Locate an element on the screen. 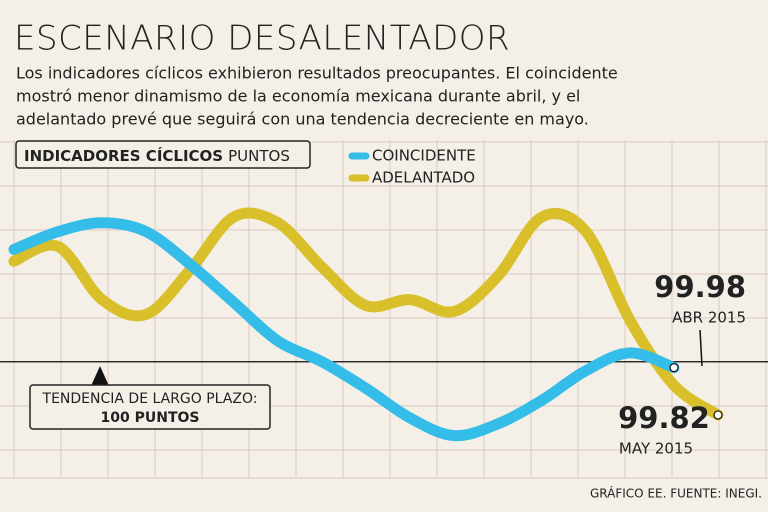 Image resolution: width=768 pixels, height=512 pixels. chart-label: INDICADORES CÍCLICOS PUNTOS is located at coordinates (157, 155).